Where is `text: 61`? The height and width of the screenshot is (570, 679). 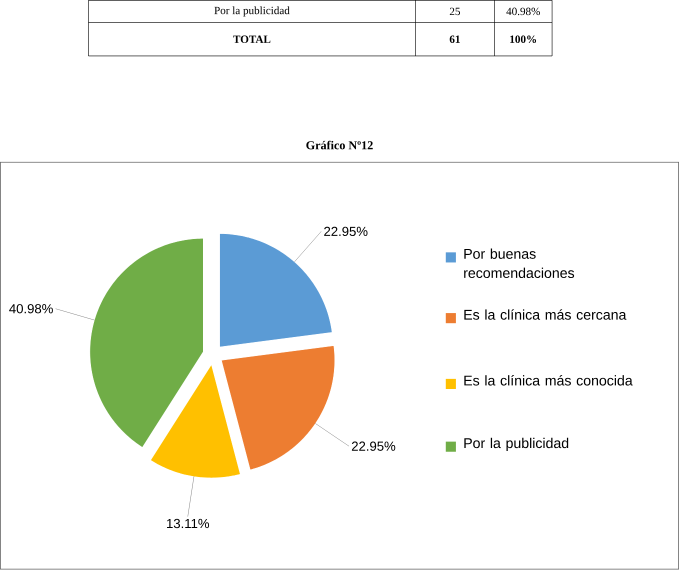 text: 61 is located at coordinates (455, 40).